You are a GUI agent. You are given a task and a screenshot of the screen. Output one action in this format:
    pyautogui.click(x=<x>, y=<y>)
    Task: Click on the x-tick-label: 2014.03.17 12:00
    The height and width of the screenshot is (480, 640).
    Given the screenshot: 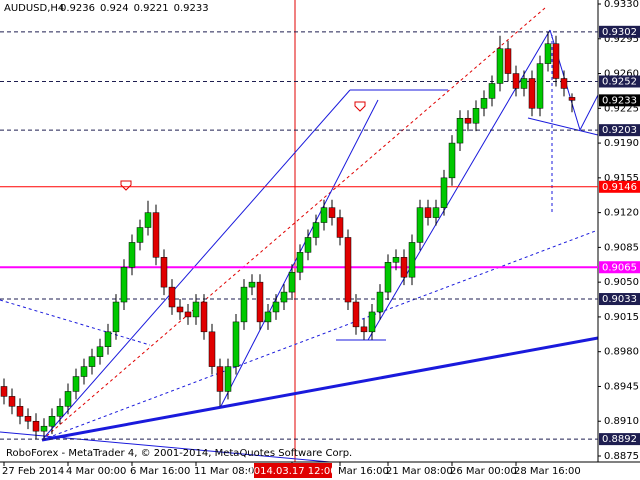 What is the action you would take?
    pyautogui.click(x=291, y=471)
    